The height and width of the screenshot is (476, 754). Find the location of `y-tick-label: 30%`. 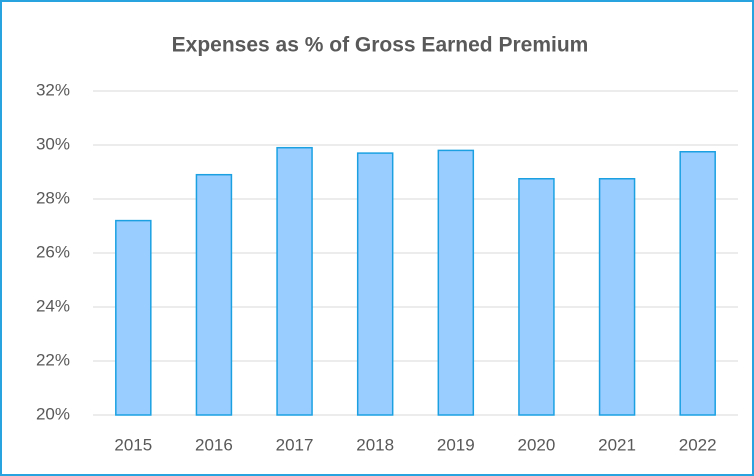

y-tick-label: 30% is located at coordinates (53, 143).